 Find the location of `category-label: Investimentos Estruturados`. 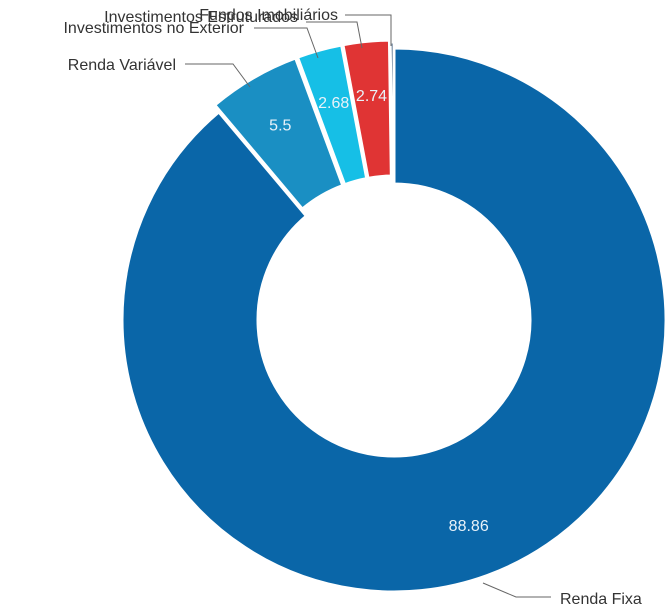

category-label: Investimentos Estruturados is located at coordinates (201, 17).